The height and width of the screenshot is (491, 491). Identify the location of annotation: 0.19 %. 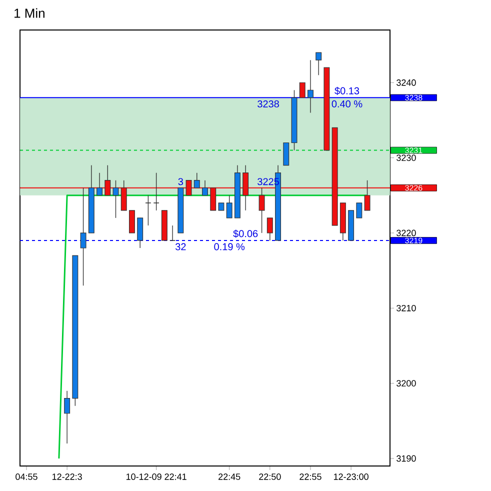
(229, 246).